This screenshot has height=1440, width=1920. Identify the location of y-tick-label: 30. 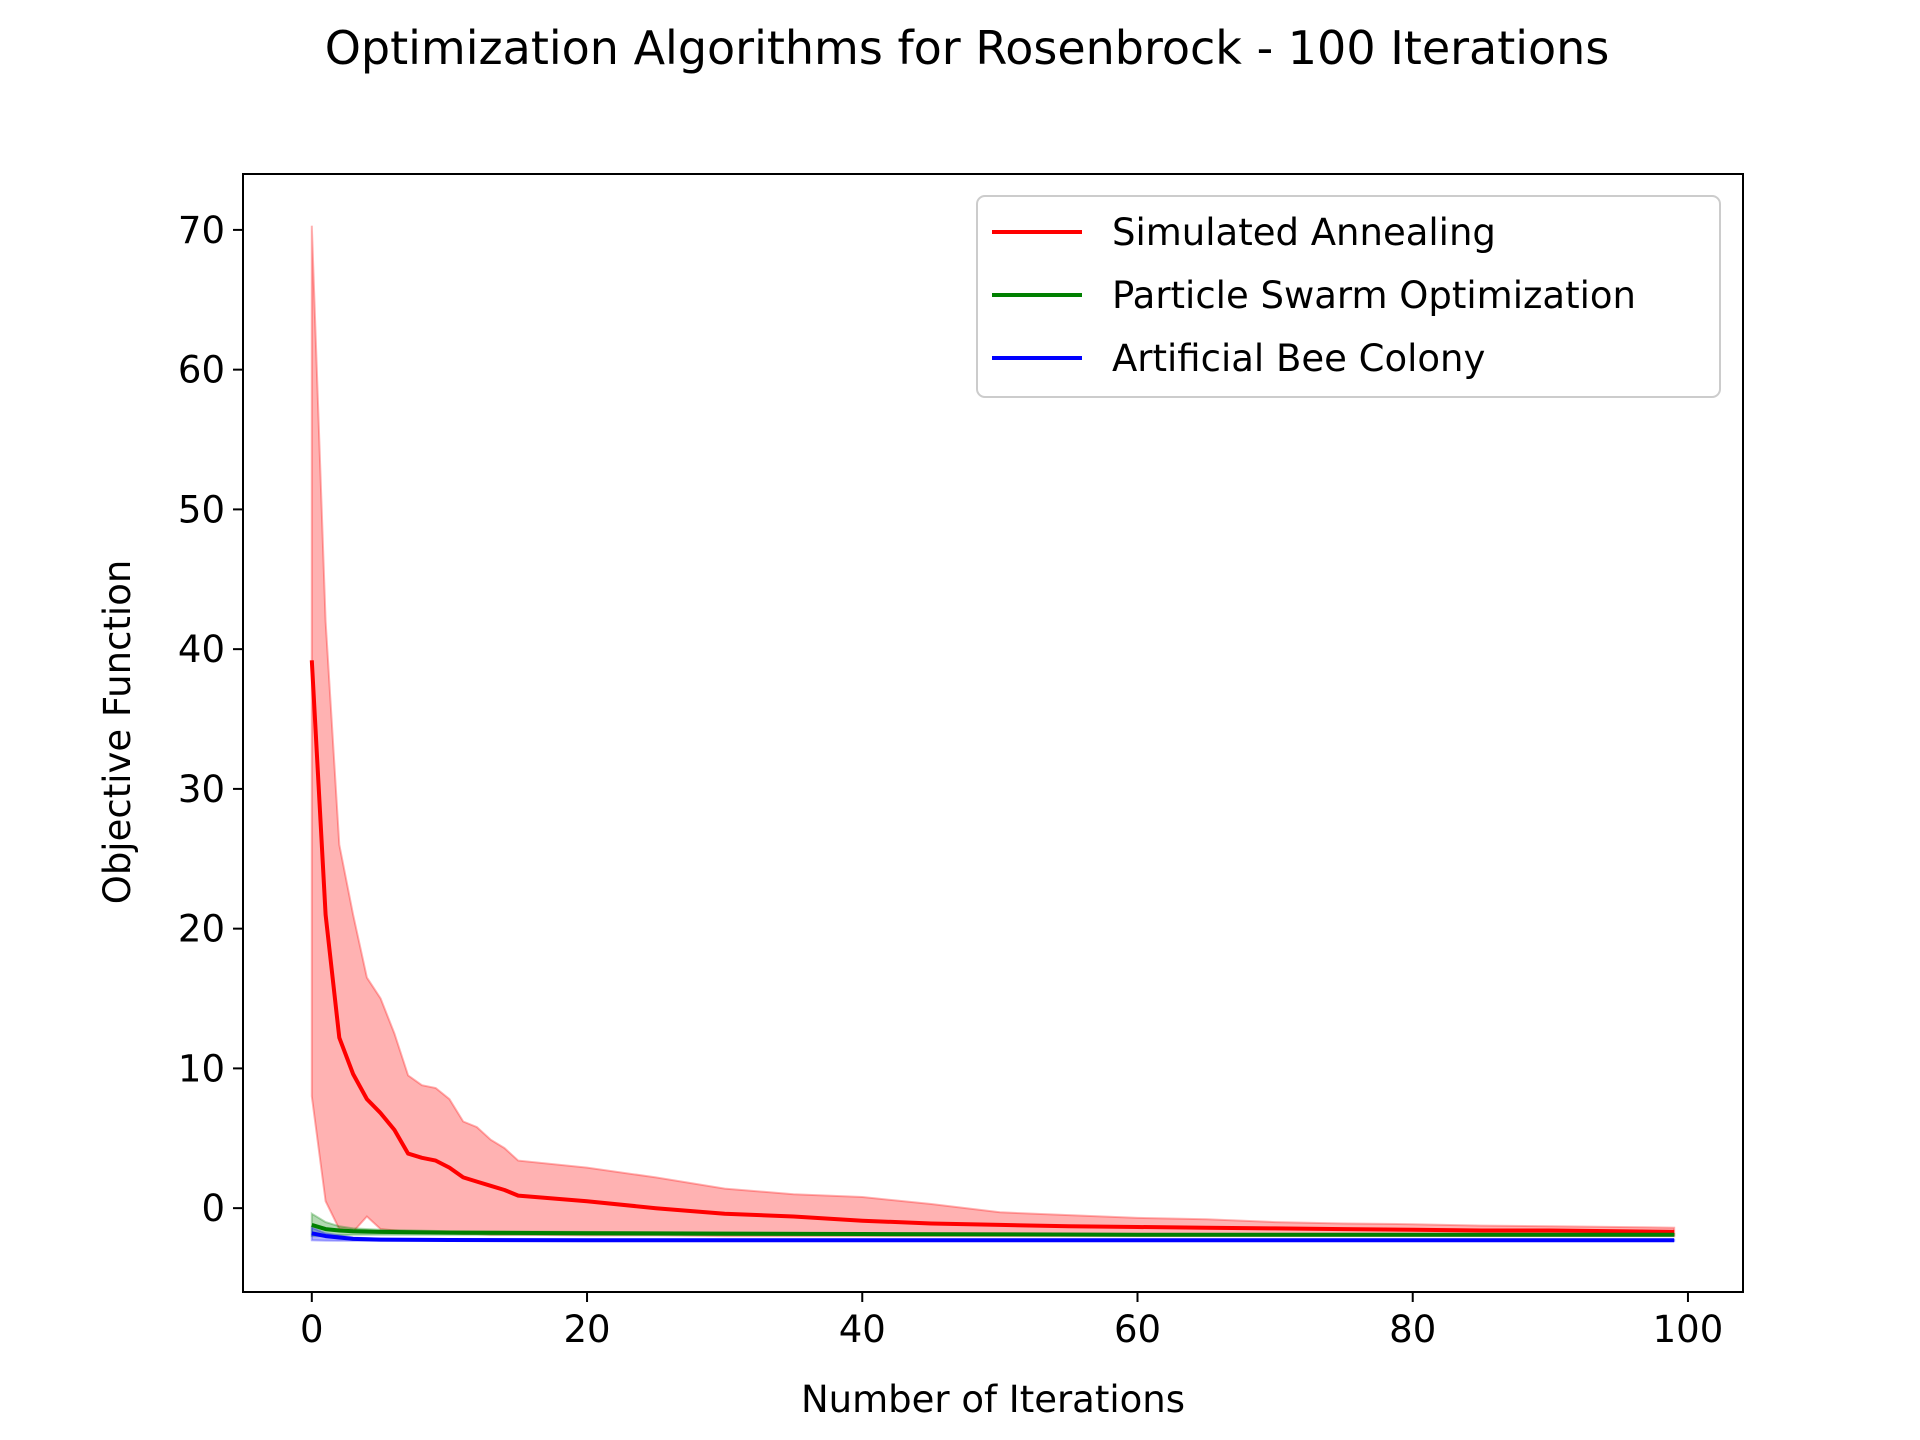
(201, 789).